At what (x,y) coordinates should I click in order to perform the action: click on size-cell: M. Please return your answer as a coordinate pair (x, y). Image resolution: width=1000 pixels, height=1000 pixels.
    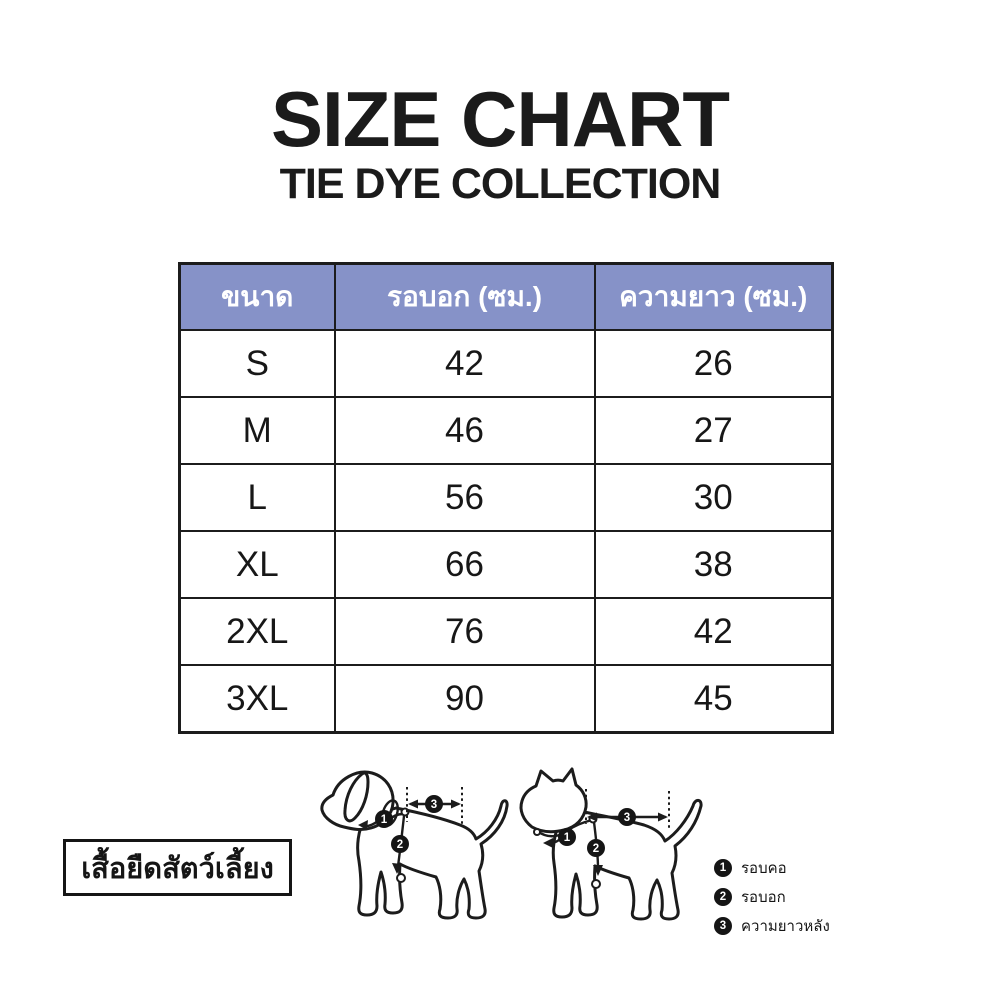
    Looking at the image, I should click on (257, 430).